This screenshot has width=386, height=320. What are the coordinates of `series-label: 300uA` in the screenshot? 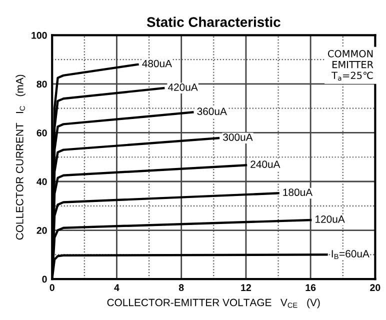 It's located at (238, 137).